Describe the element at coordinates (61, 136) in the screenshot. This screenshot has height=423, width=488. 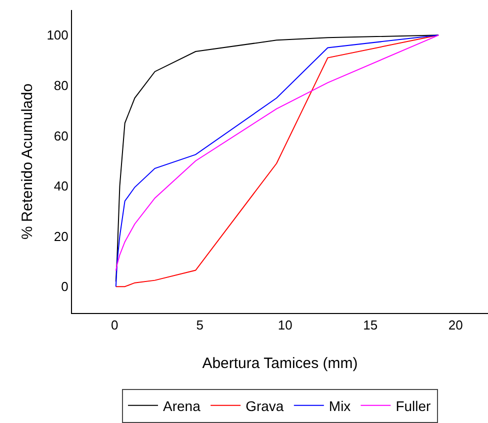
I see `y-tick-label: 60` at that location.